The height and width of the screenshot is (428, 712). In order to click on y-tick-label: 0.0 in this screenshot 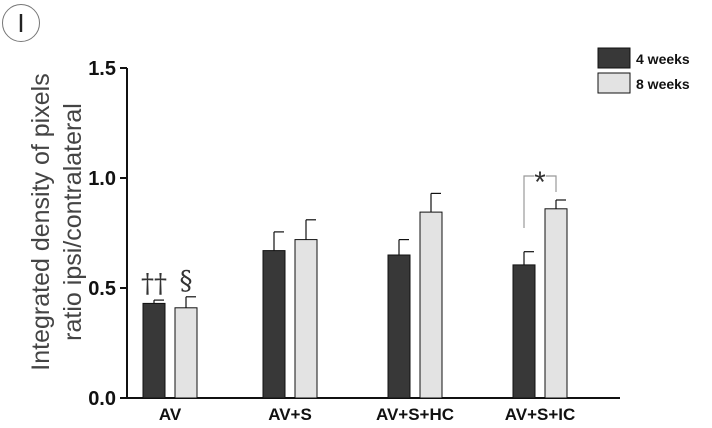, I will do `click(102, 399)`.